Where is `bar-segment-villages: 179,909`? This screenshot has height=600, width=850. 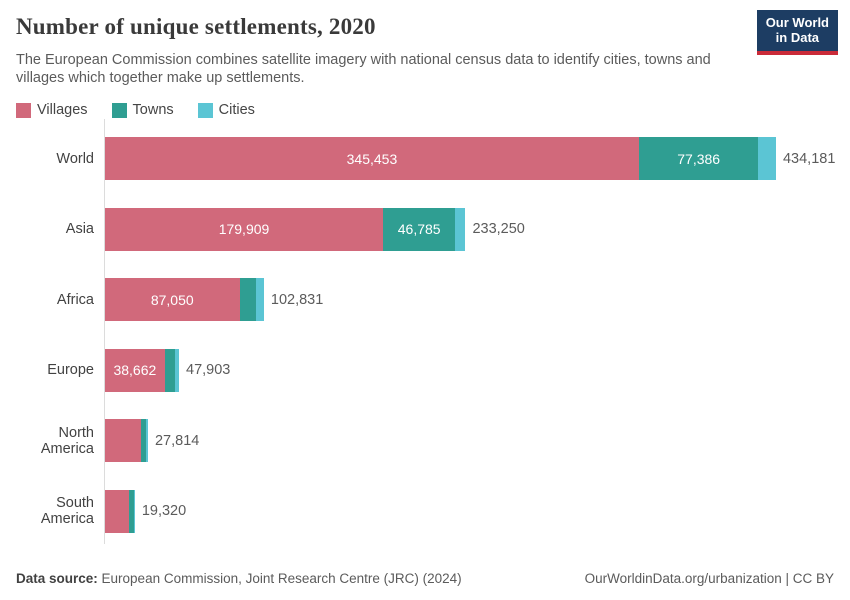
bar-segment-villages: 179,909 is located at coordinates (244, 229).